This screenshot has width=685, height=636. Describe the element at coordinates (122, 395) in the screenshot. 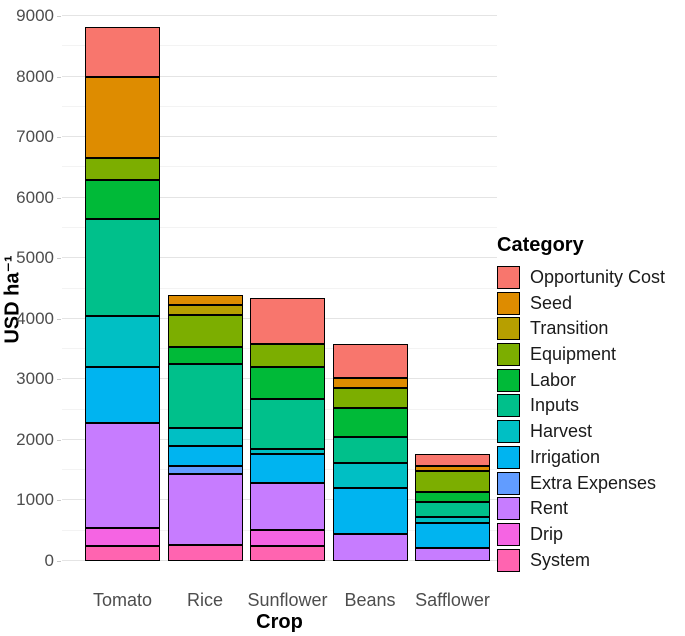

I see `bar-segment-tomato-irrigation` at that location.